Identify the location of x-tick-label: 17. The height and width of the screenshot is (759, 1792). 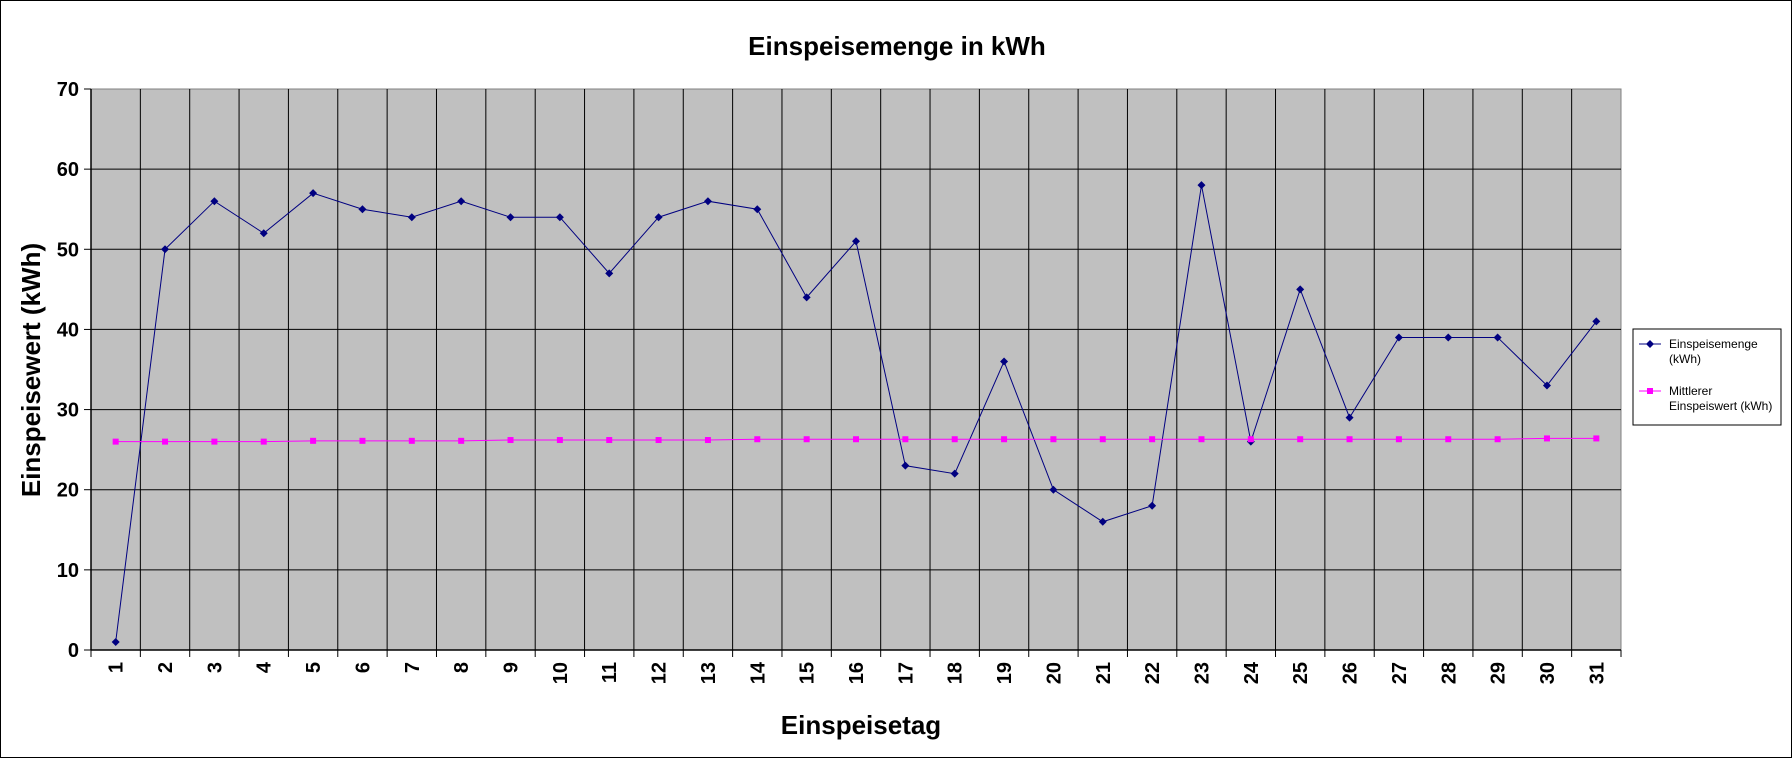
(906, 673).